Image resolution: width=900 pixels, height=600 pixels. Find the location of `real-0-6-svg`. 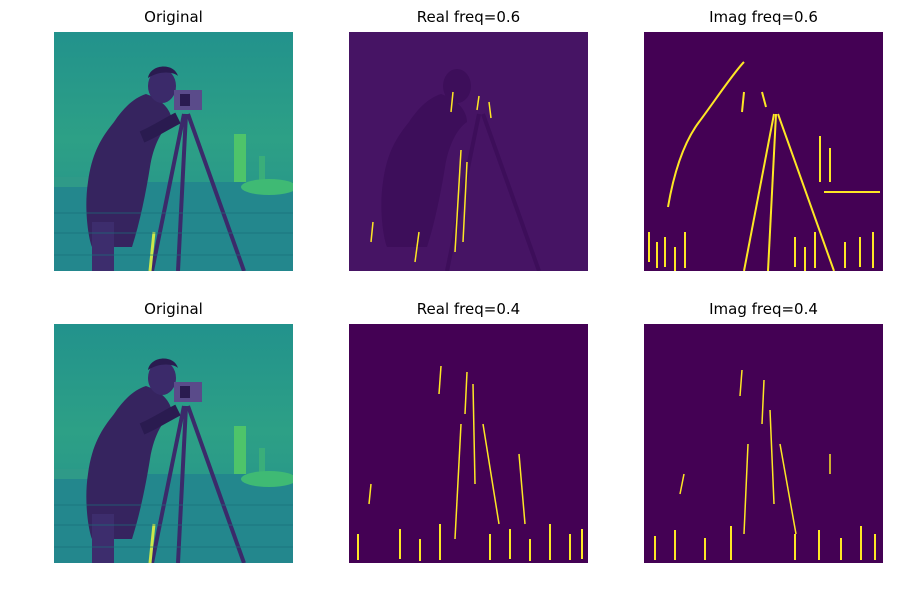

real-0-6-svg is located at coordinates (468, 151).